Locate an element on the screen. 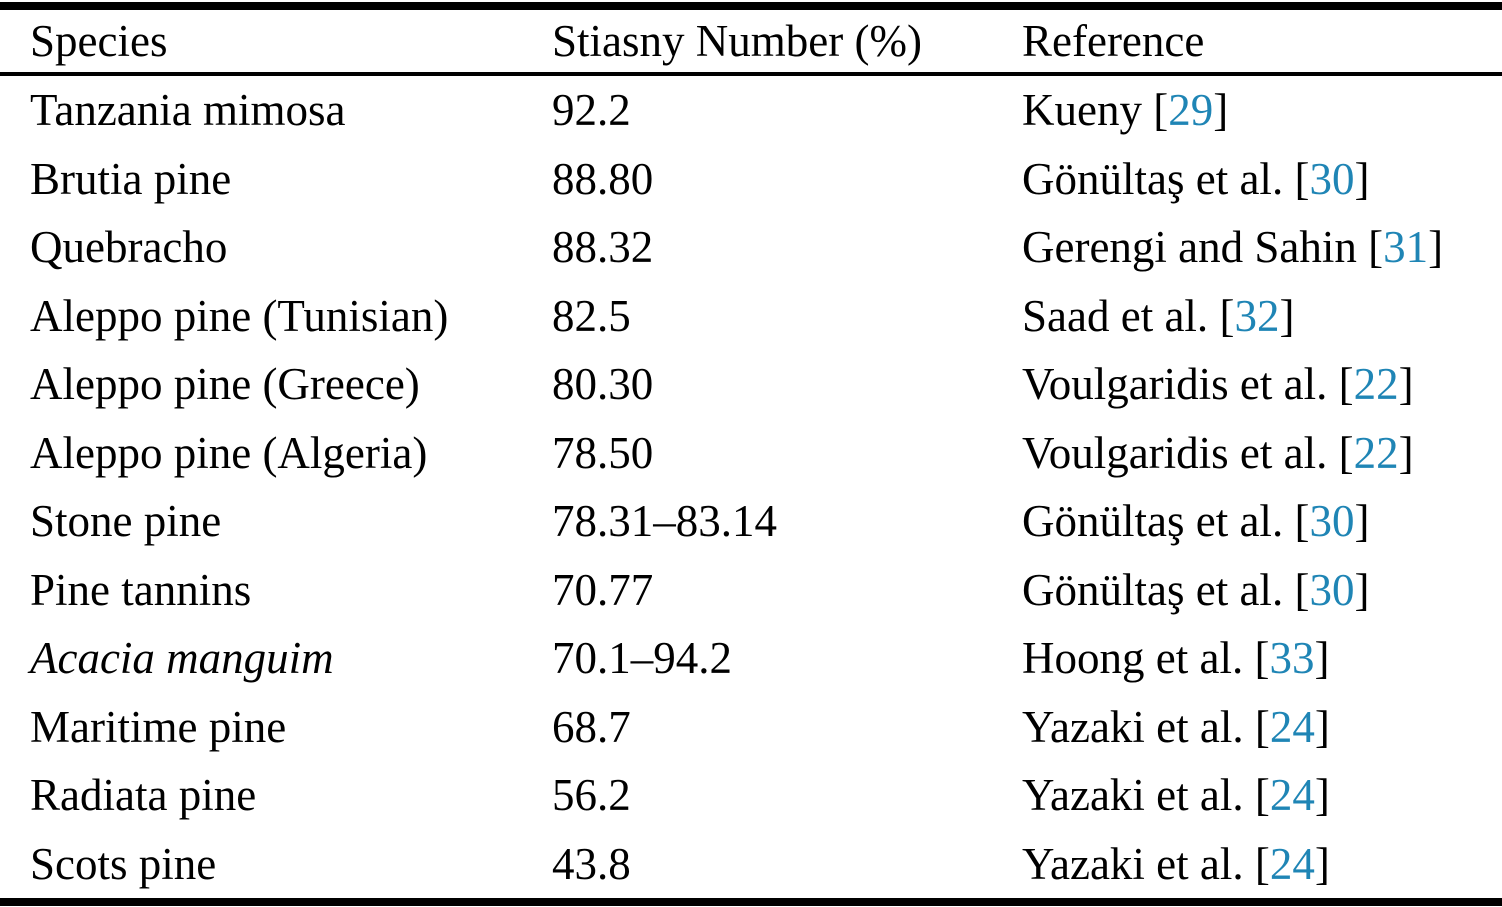 Image resolution: width=1502 pixels, height=907 pixels. species-name: Pine tannins is located at coordinates (141, 589).